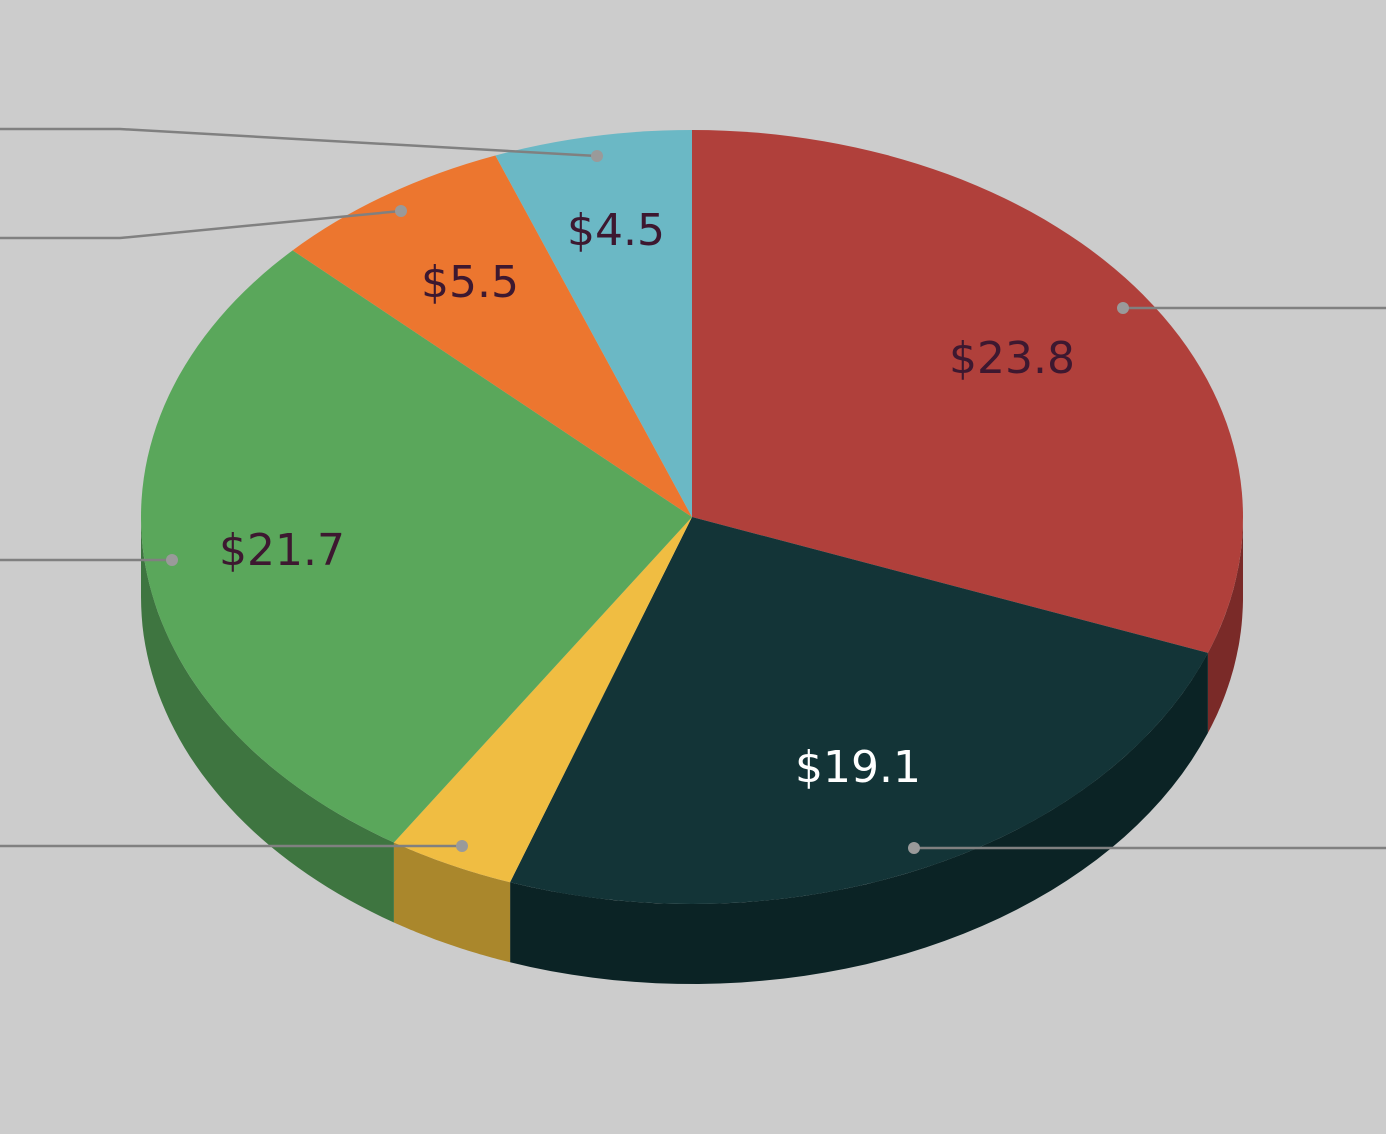 This screenshot has height=1134, width=1386. I want to click on data-label: $4.5, so click(616, 230).